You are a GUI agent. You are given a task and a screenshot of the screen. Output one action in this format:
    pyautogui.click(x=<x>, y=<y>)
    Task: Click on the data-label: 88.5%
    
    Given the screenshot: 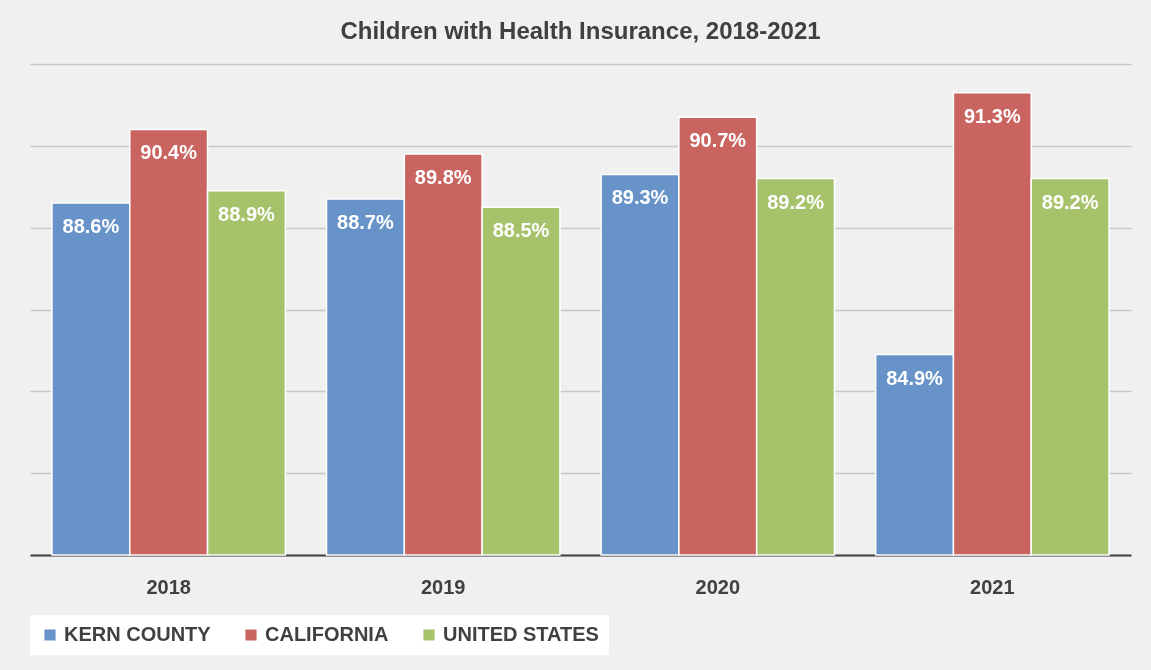 What is the action you would take?
    pyautogui.click(x=521, y=230)
    